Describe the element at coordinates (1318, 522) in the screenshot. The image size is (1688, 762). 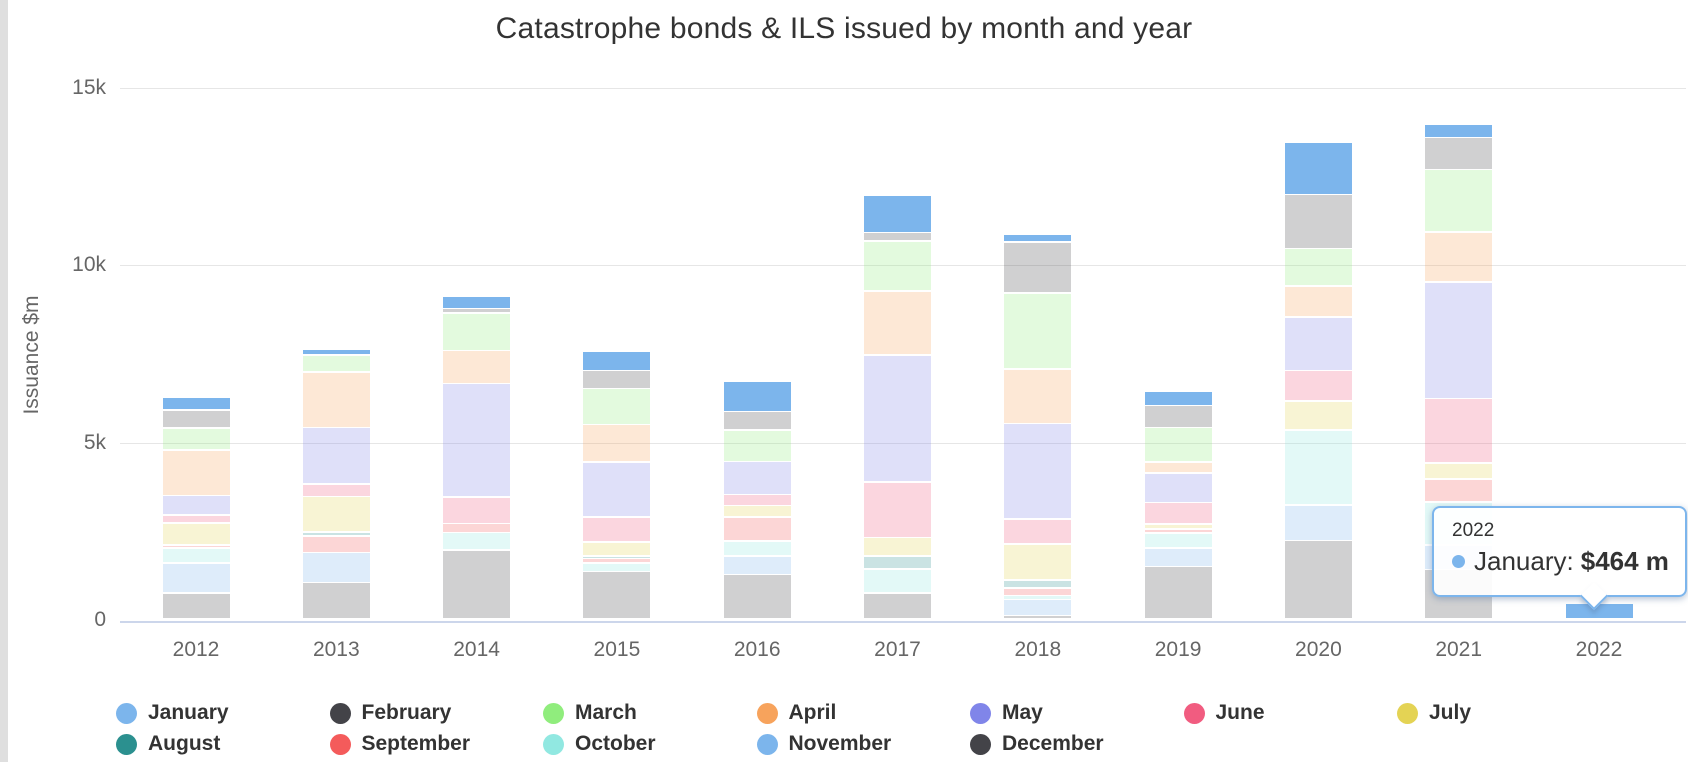
I see `bar-2020-november` at that location.